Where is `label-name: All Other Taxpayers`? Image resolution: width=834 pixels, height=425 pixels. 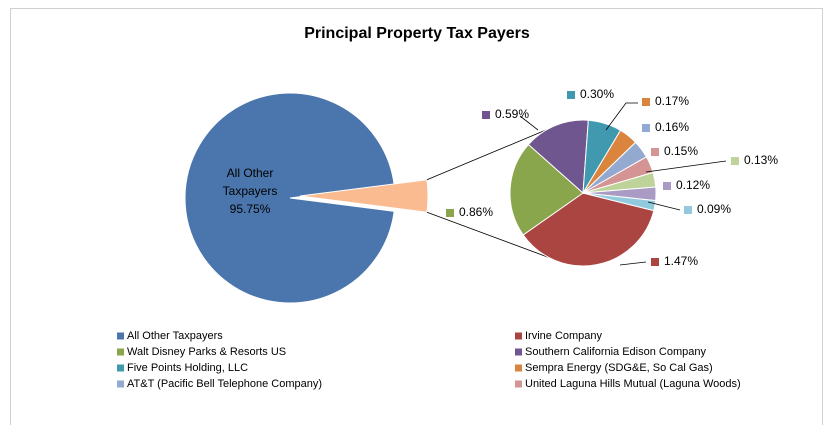 label-name: All Other Taxpayers is located at coordinates (250, 182).